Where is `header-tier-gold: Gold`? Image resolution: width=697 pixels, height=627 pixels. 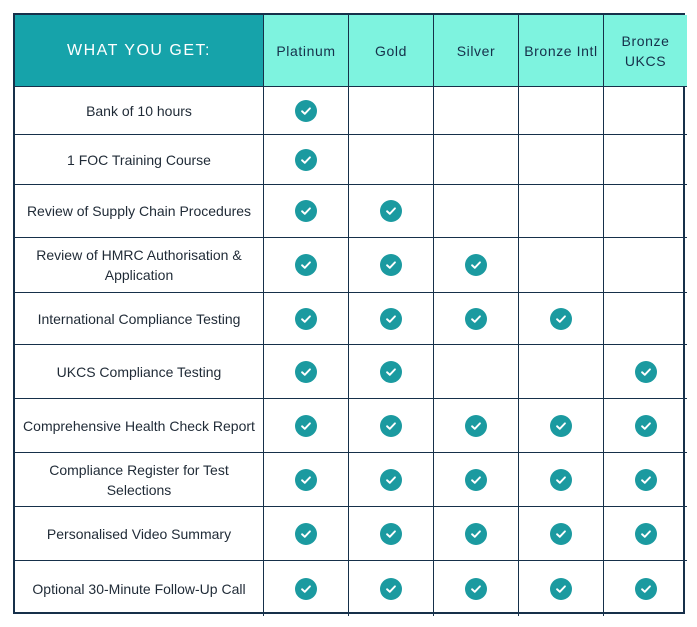
header-tier-gold: Gold is located at coordinates (391, 51).